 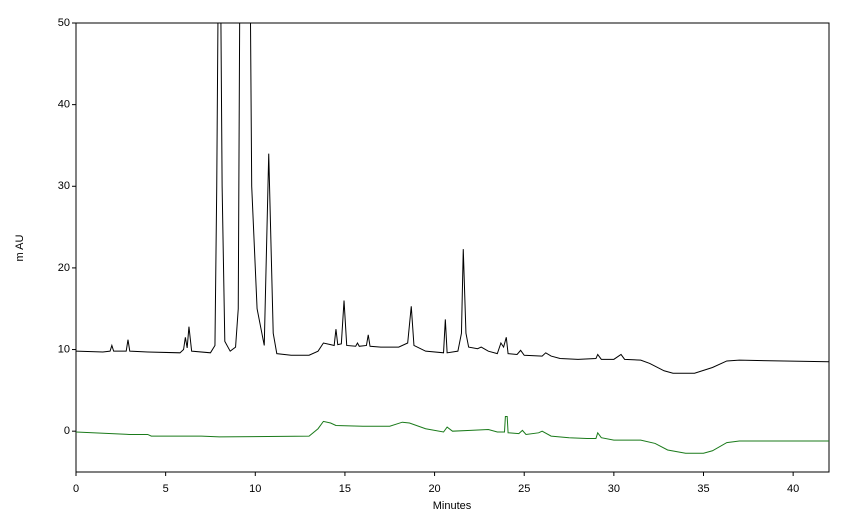 What do you see at coordinates (345, 489) in the screenshot?
I see `x-tick-label: 15` at bounding box center [345, 489].